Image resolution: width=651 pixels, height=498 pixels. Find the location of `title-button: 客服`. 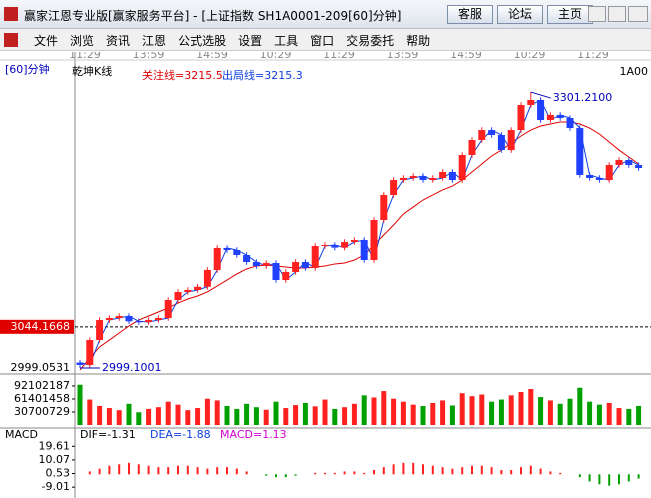

title-button: 客服 is located at coordinates (470, 14).